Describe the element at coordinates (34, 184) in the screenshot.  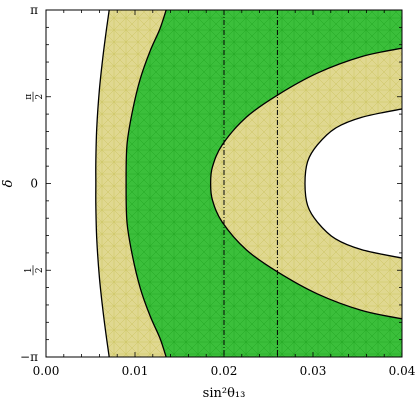
I see `y-tick-label-2: 0` at that location.